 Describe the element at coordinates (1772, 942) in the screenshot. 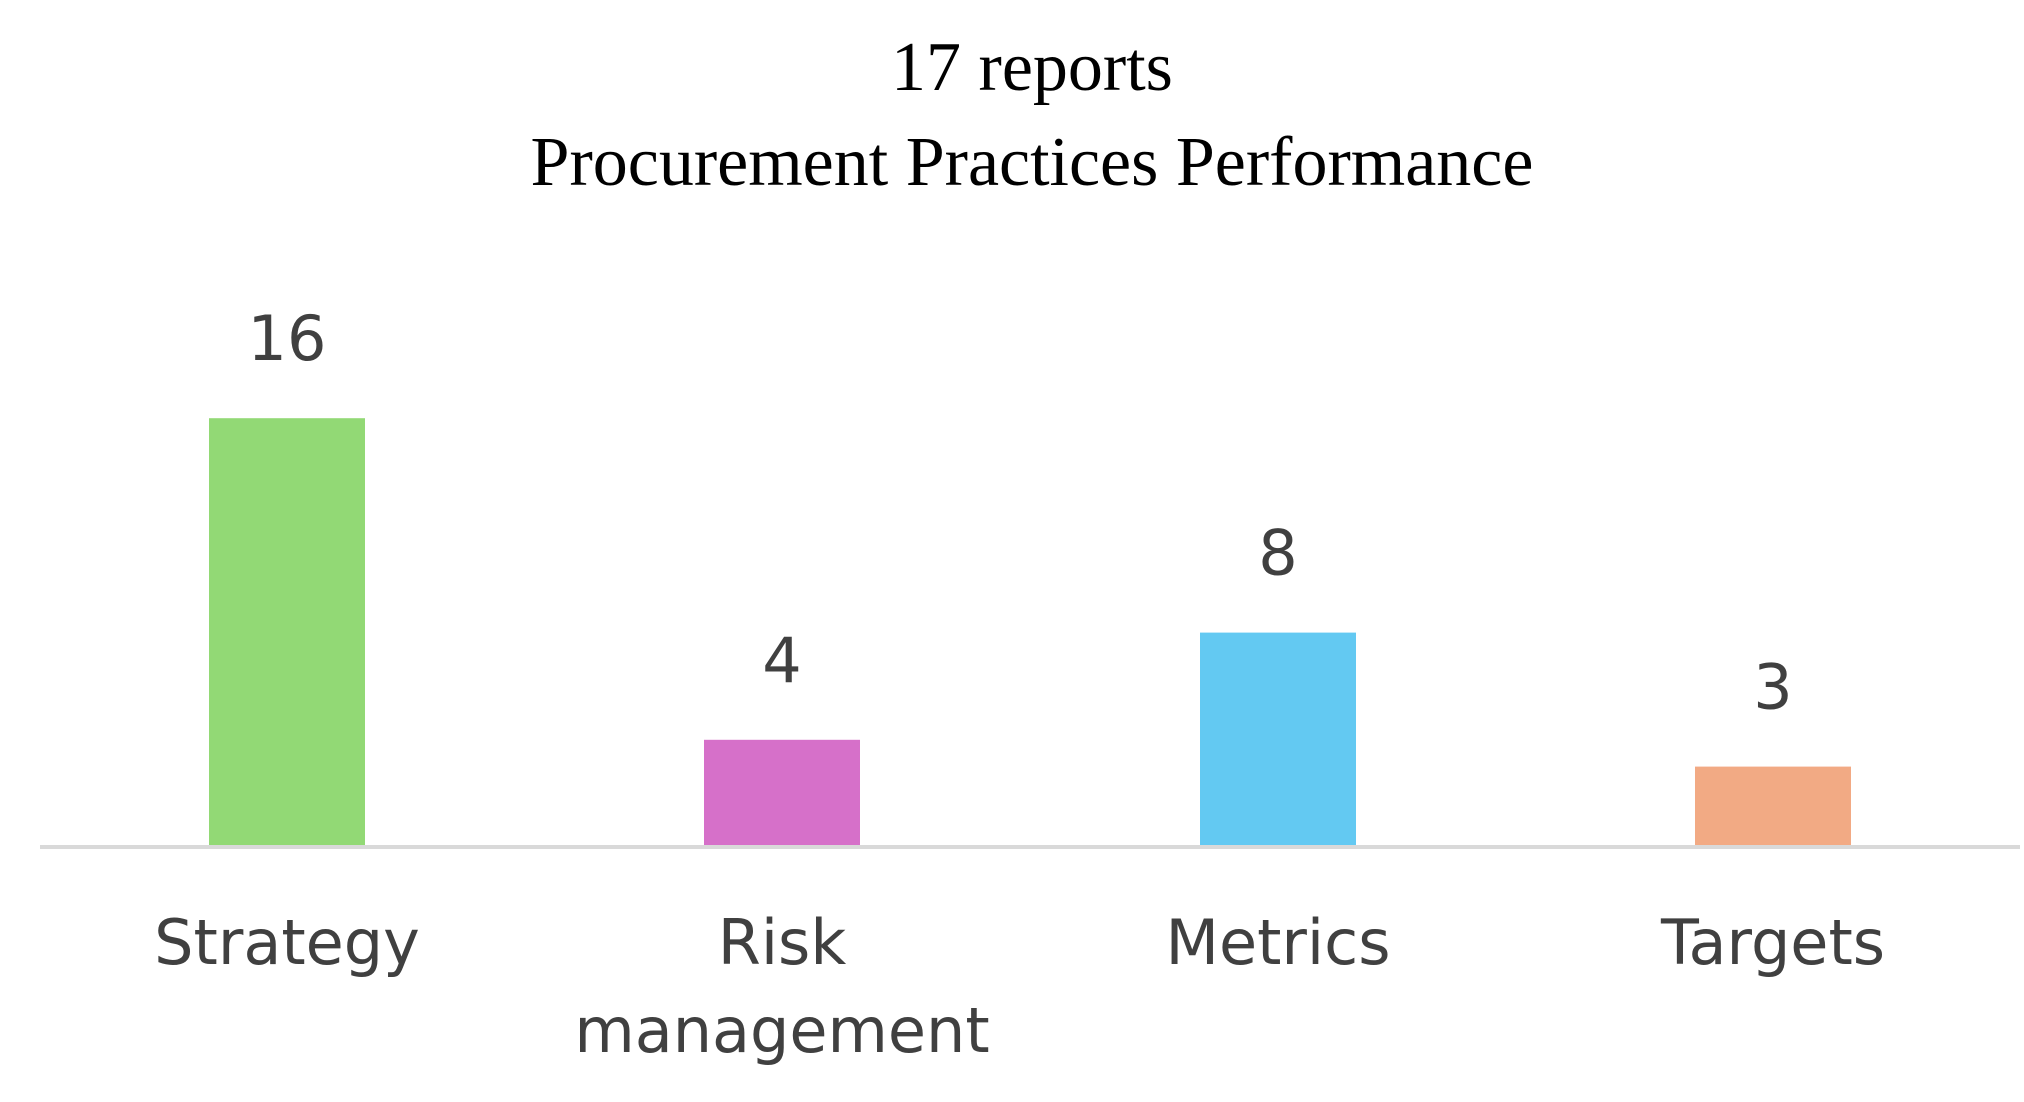

I see `category-label-3-line-0: Targets` at that location.